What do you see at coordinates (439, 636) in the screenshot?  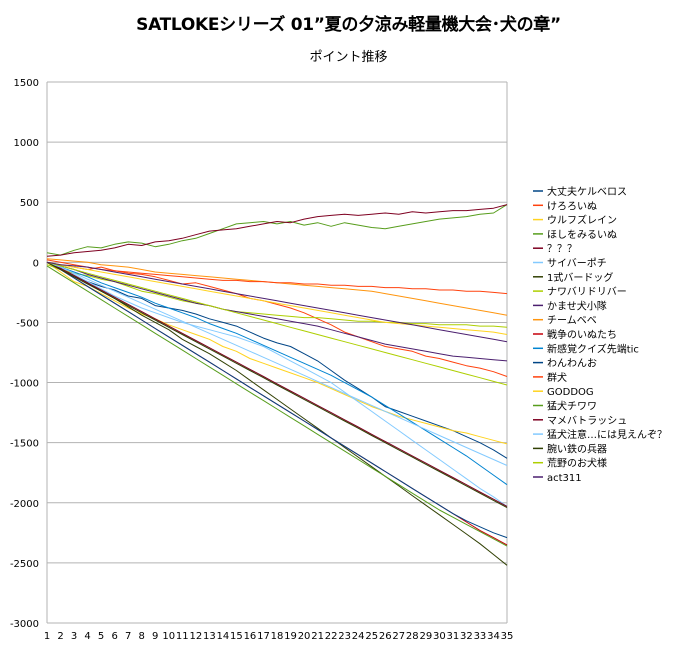 I see `x-tick-label: 30` at bounding box center [439, 636].